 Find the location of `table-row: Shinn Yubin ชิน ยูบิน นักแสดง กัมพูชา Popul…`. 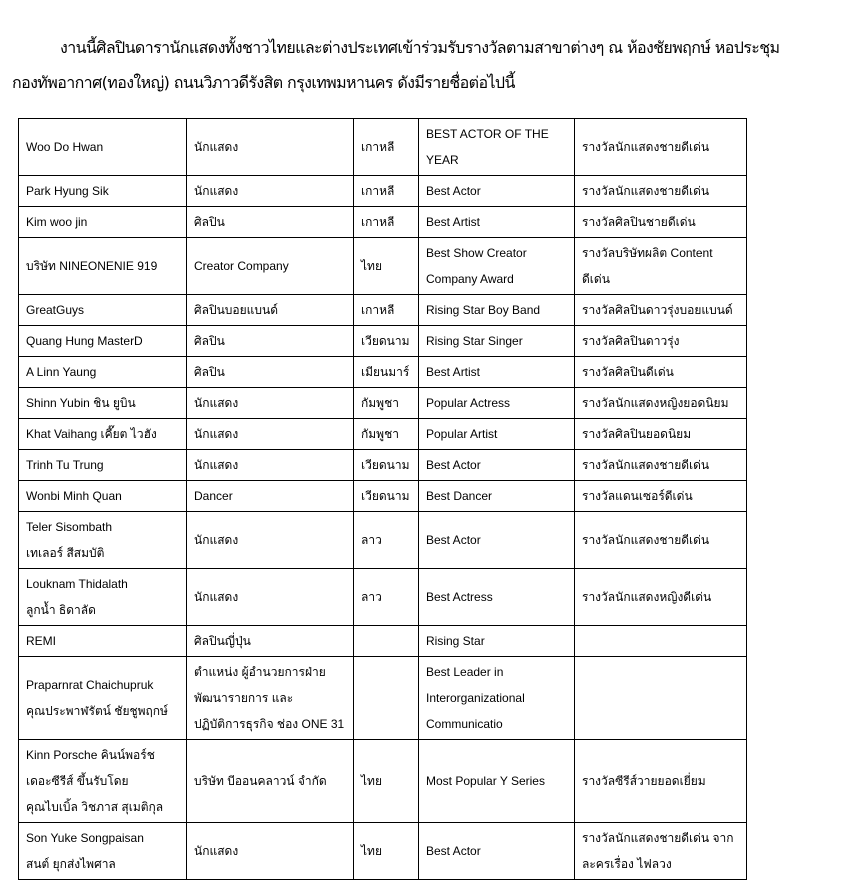

table-row: Shinn Yubin ชิน ยูบิน นักแสดง กัมพูชา Popul… is located at coordinates (382, 403).